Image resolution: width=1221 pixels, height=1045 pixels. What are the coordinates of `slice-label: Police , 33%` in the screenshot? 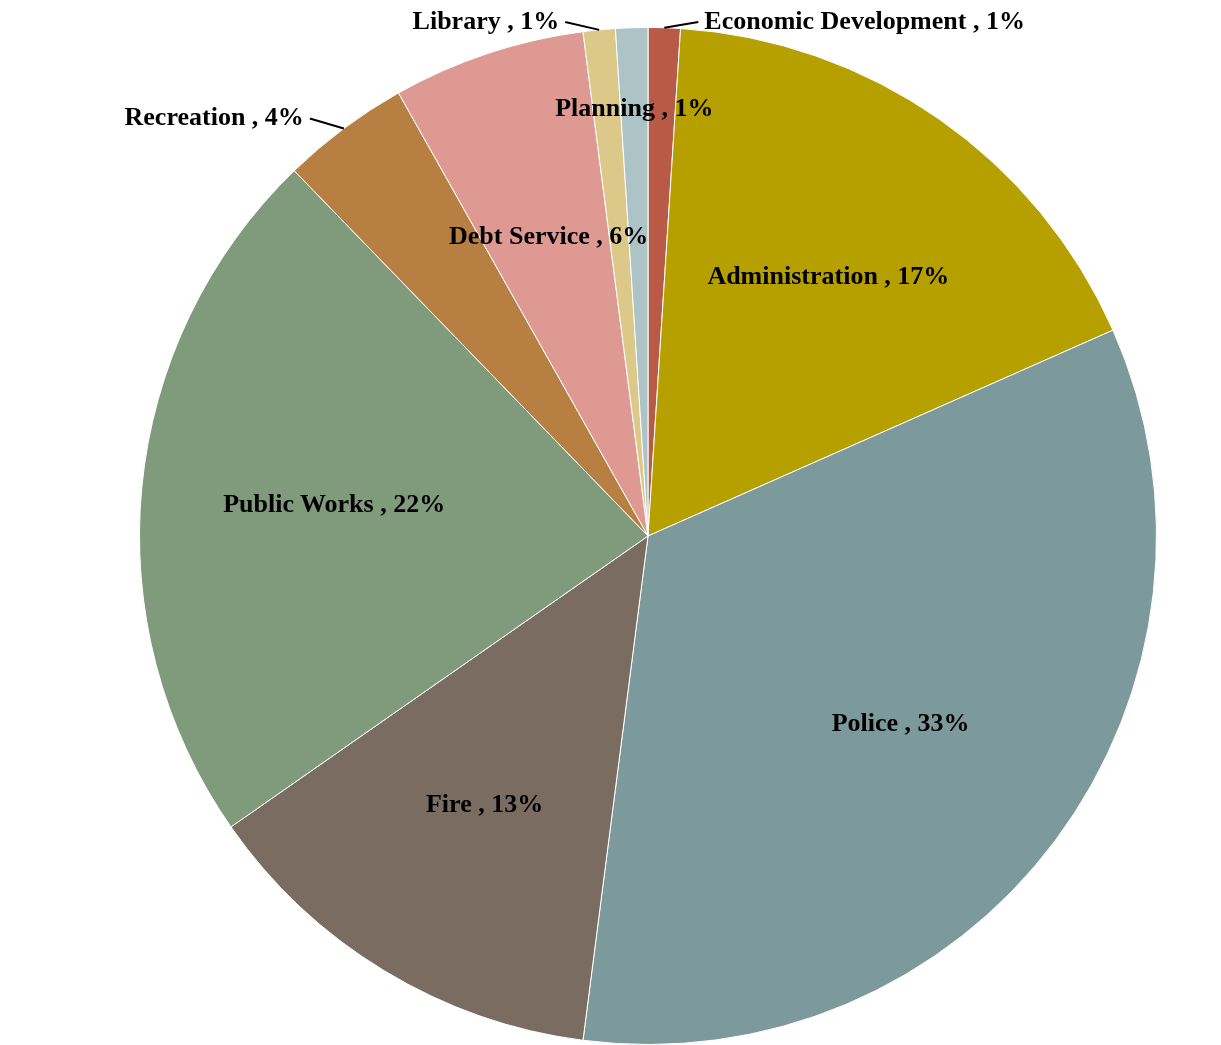 It's located at (900, 723).